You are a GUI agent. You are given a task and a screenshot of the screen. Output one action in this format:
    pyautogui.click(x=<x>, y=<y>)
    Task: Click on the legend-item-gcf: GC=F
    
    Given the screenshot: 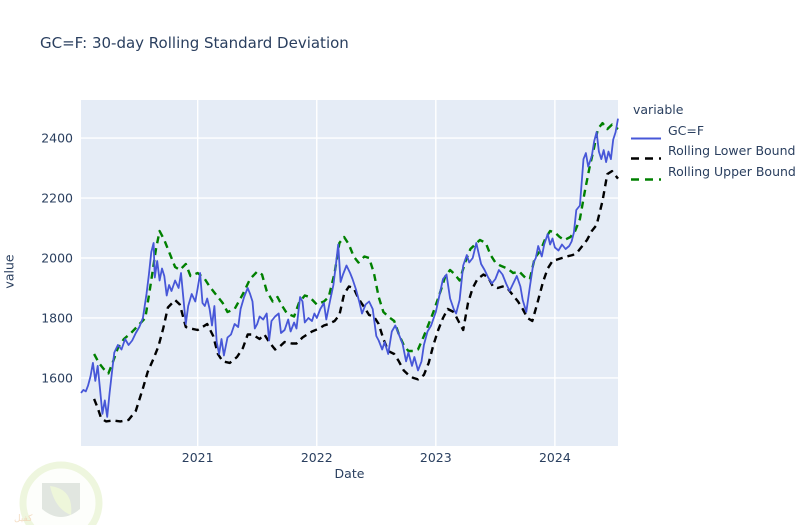 What is the action you would take?
    pyautogui.click(x=718, y=130)
    